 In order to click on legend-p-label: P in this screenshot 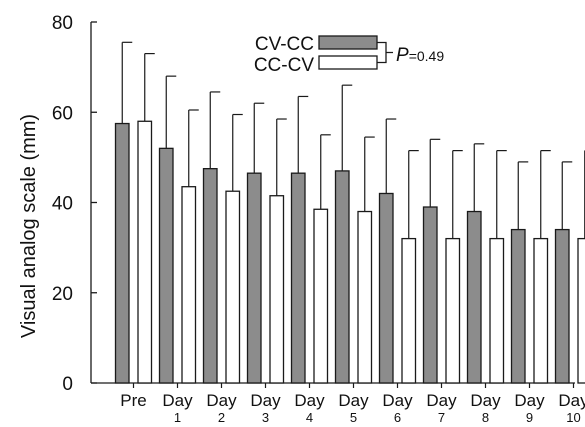, I will do `click(402, 55)`.